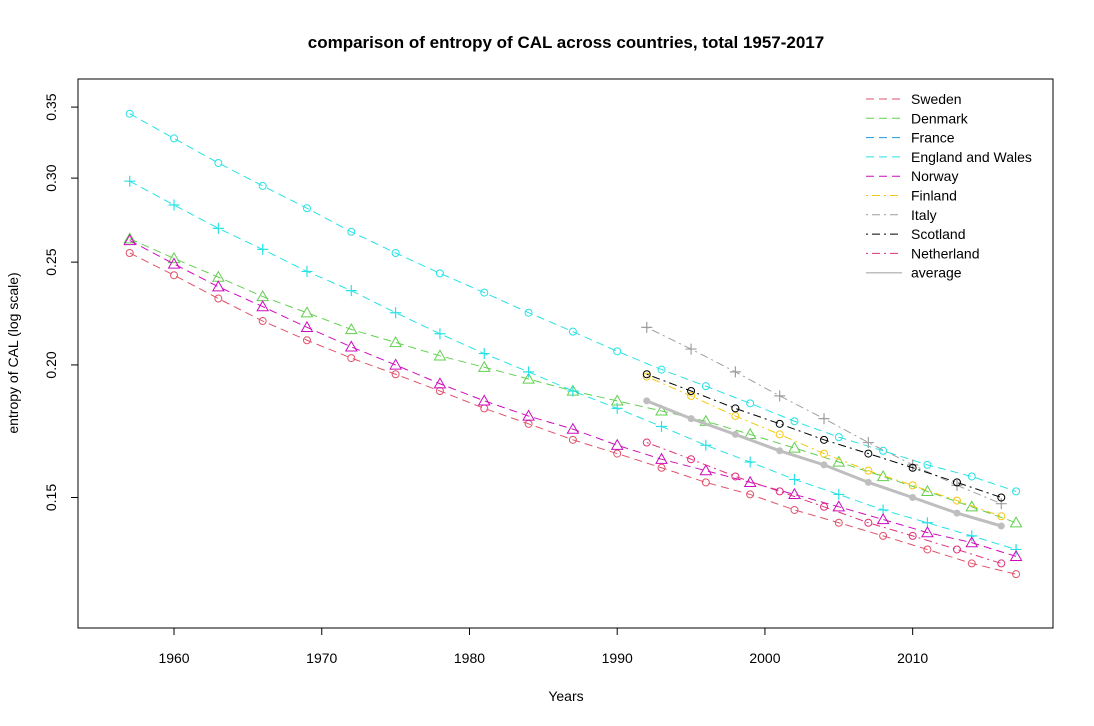 This screenshot has width=1094, height=726. I want to click on x-tick-label: 1970, so click(321, 658).